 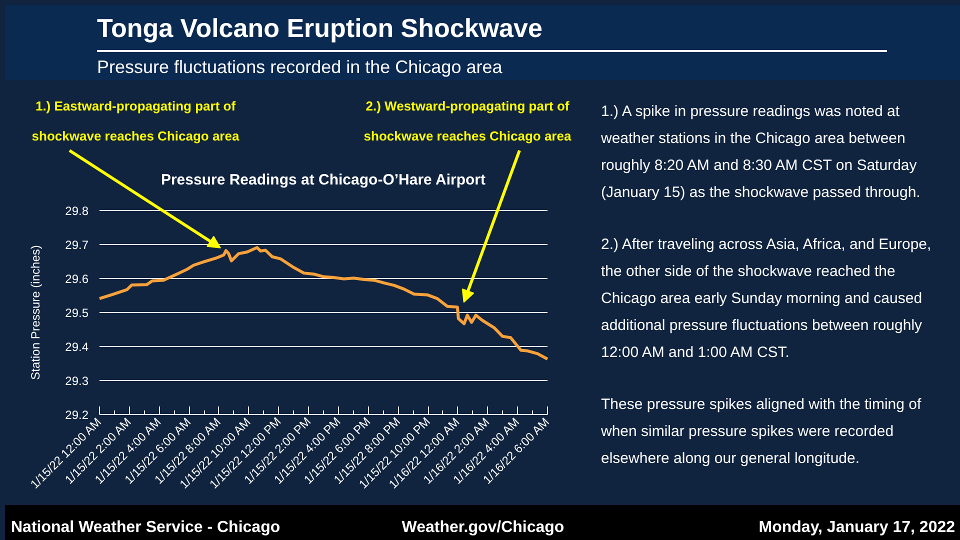 What do you see at coordinates (761, 152) in the screenshot?
I see `text: 1.) A spike in pressure readings was noted at weather stations in the Chicago area between roughly 8:20 AM and 8:30 AM CST on Saturday (January 15) as the shockwave passed through.` at bounding box center [761, 152].